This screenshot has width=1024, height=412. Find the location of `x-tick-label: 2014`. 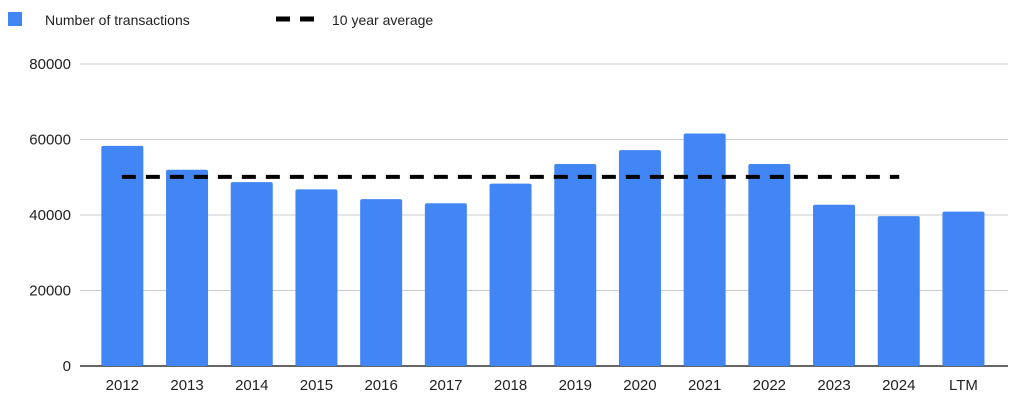

x-tick-label: 2014 is located at coordinates (251, 385).